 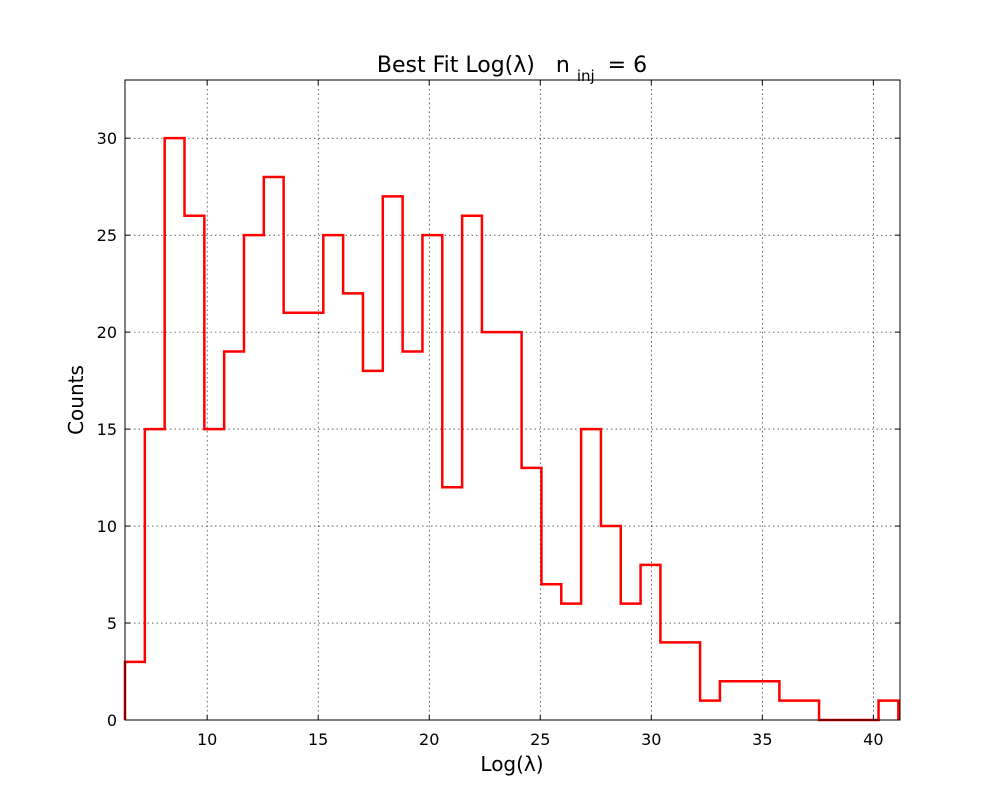 What do you see at coordinates (107, 332) in the screenshot?
I see `y-tick-label: 20` at bounding box center [107, 332].